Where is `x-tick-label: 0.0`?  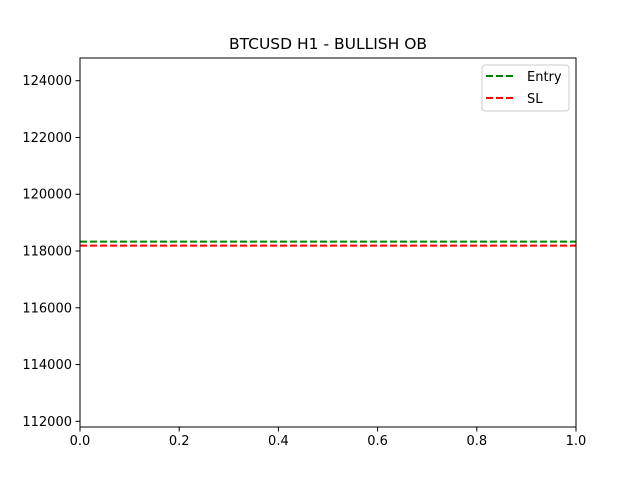 x-tick-label: 0.0 is located at coordinates (80, 441).